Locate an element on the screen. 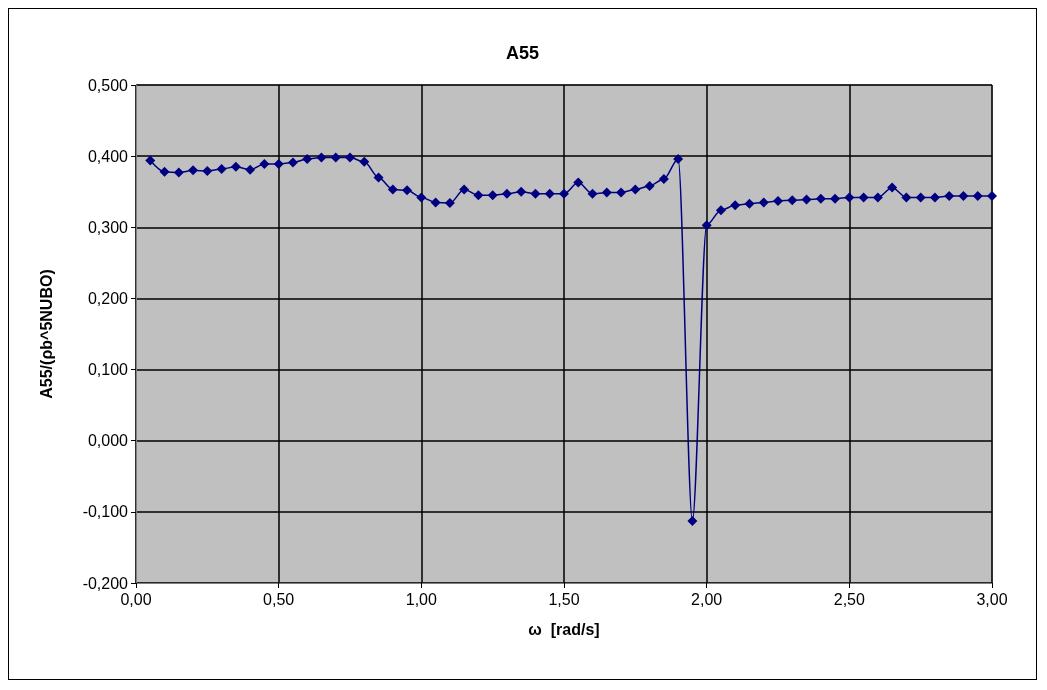 This screenshot has width=1047, height=690. y-tick-label: 0,100 is located at coordinates (108, 370).